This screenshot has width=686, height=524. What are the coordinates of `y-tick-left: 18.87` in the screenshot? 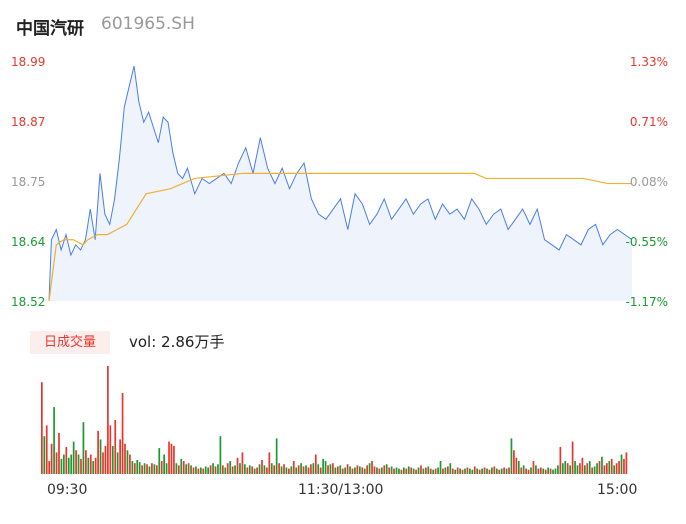 It's located at (28, 122).